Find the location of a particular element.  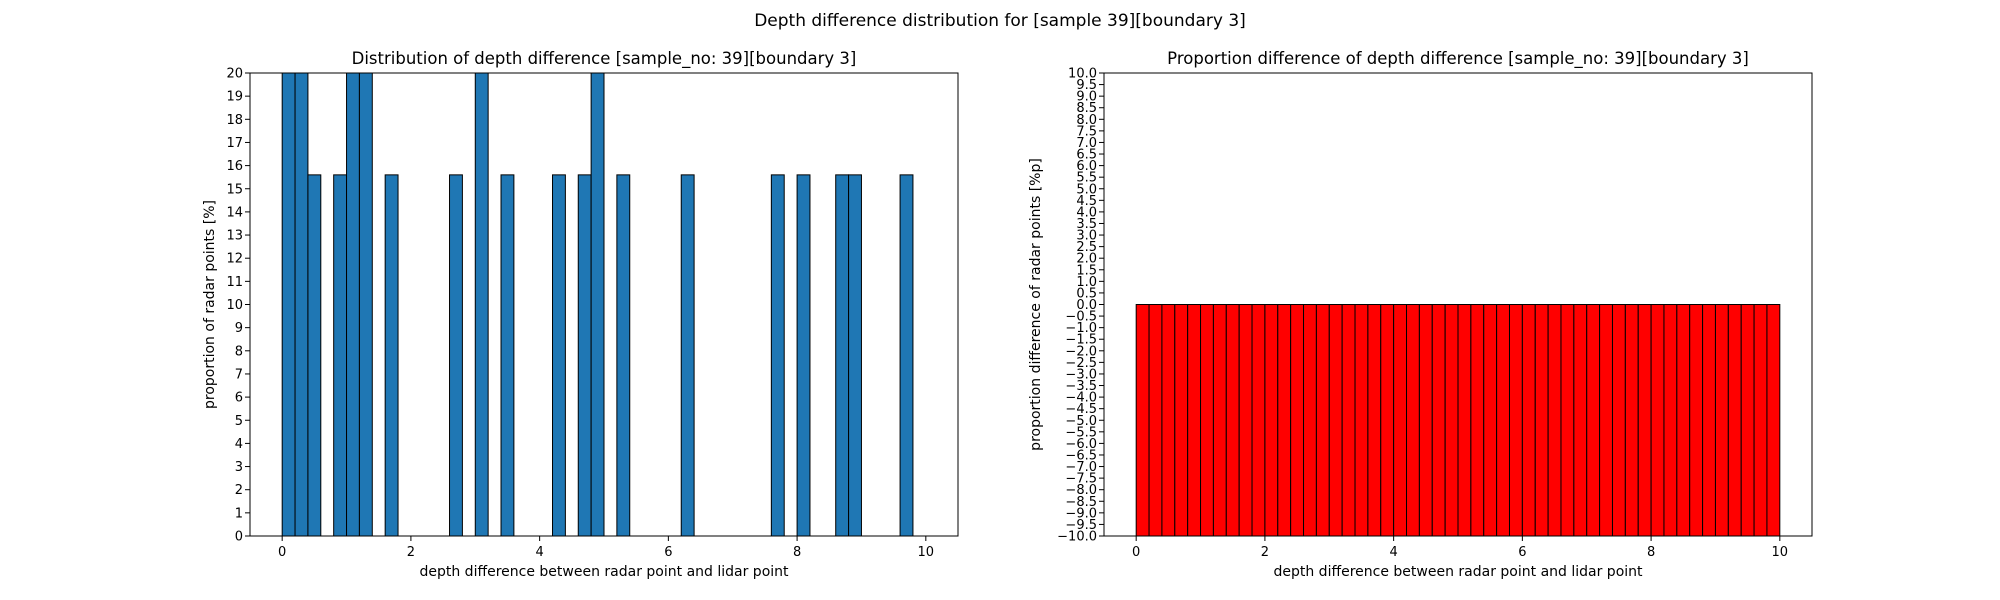

y-tick-label: −3.0 is located at coordinates (1081, 374).